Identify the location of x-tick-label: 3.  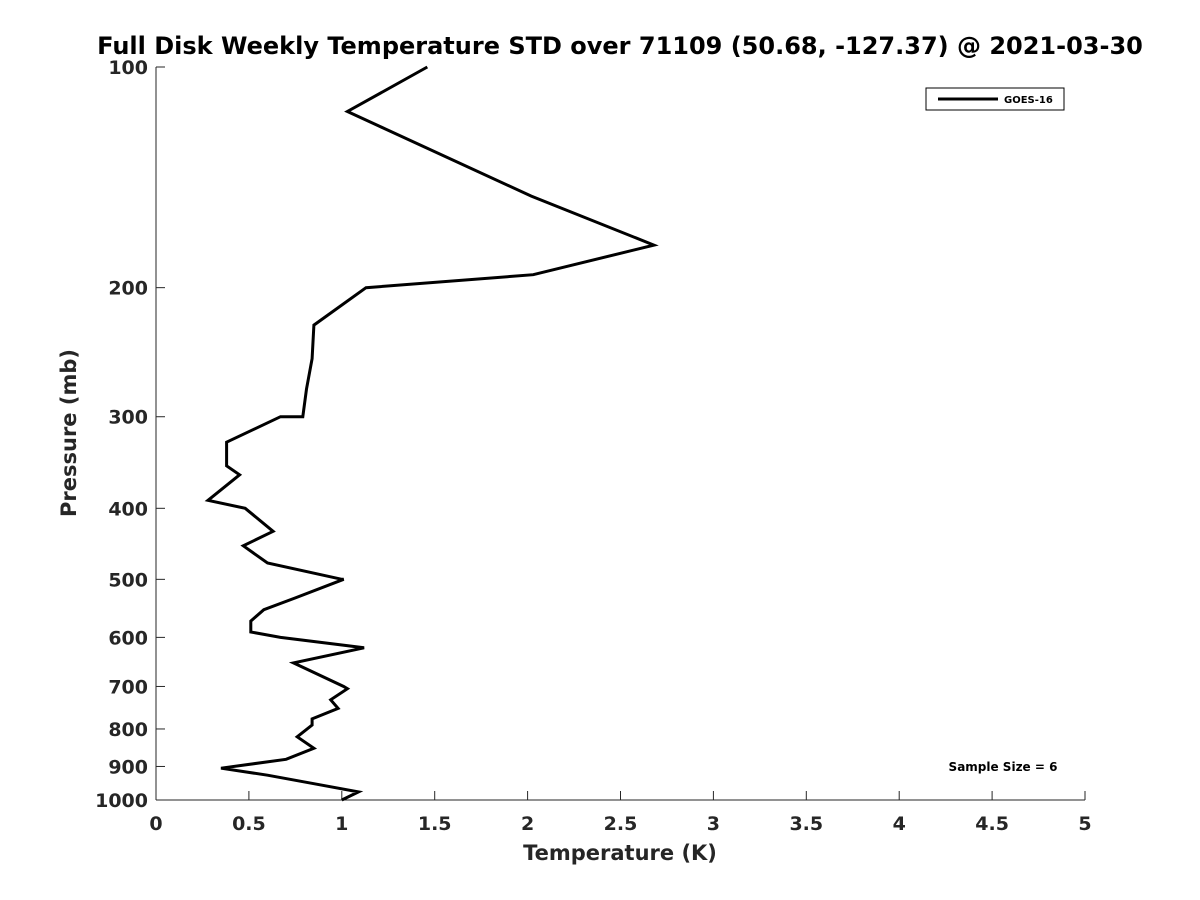
(713, 824).